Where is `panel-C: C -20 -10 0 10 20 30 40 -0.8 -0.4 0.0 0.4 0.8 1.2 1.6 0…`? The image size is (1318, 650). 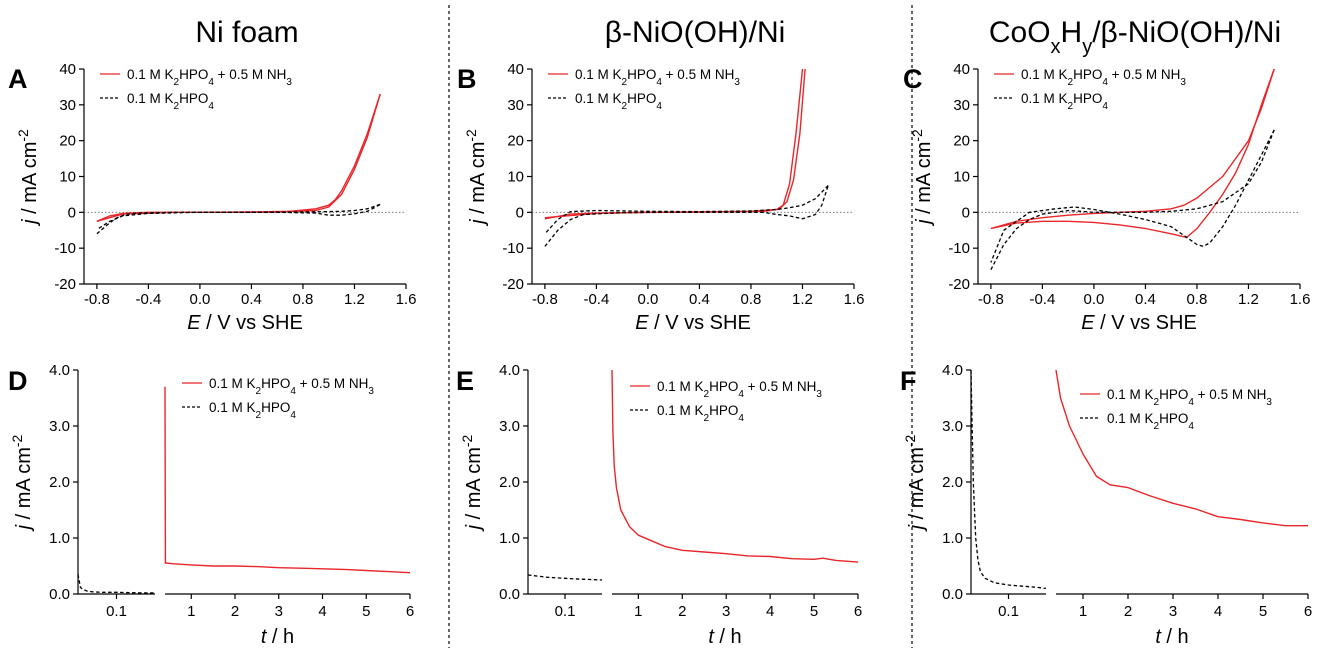 panel-C: C -20 -10 0 10 20 30 40 -0.8 -0.4 0.0 0.4 0.8 1.2 1.6 0… is located at coordinates (1106, 197).